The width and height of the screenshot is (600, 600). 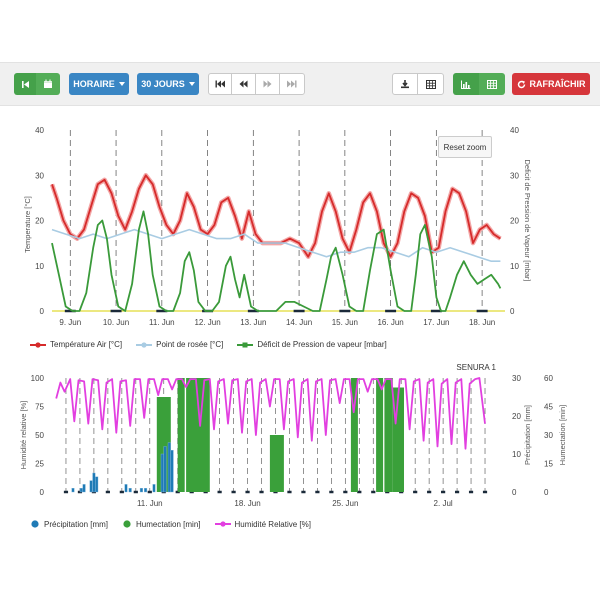 I want to click on y-right2-tick-label: 30, so click(x=548, y=435).